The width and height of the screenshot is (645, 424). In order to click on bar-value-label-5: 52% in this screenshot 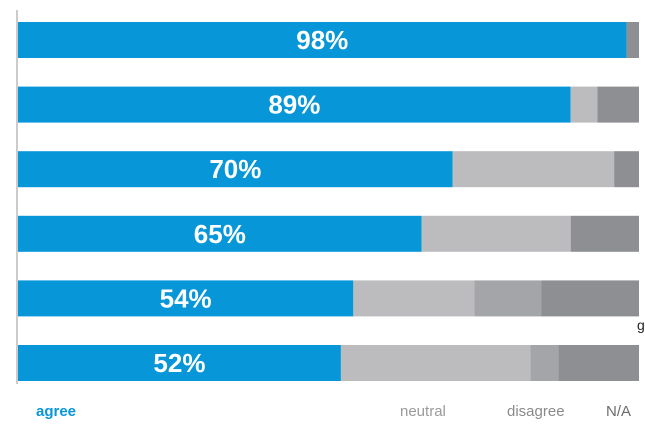, I will do `click(179, 363)`.